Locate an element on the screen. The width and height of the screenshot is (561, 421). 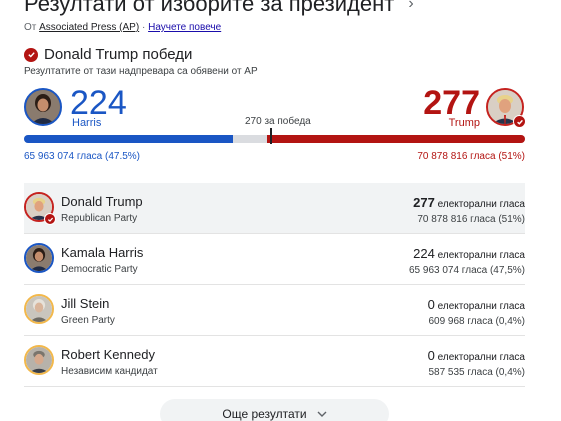
stein-row-avatar is located at coordinates (39, 309).